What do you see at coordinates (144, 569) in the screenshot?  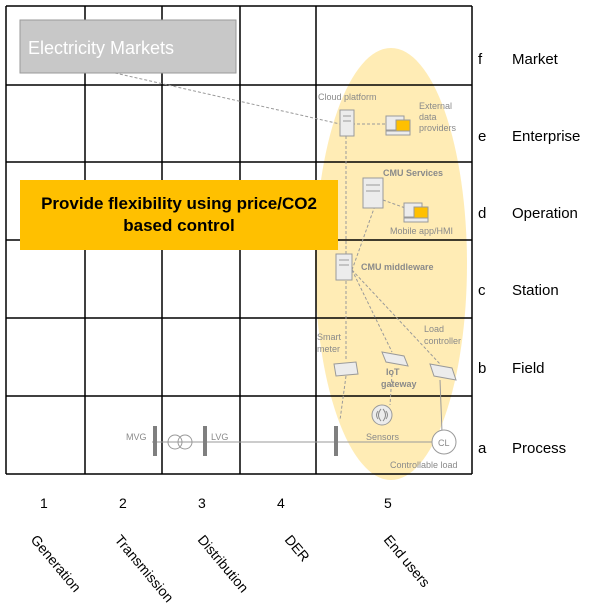 I see `domain-name-transmission: Transmission` at bounding box center [144, 569].